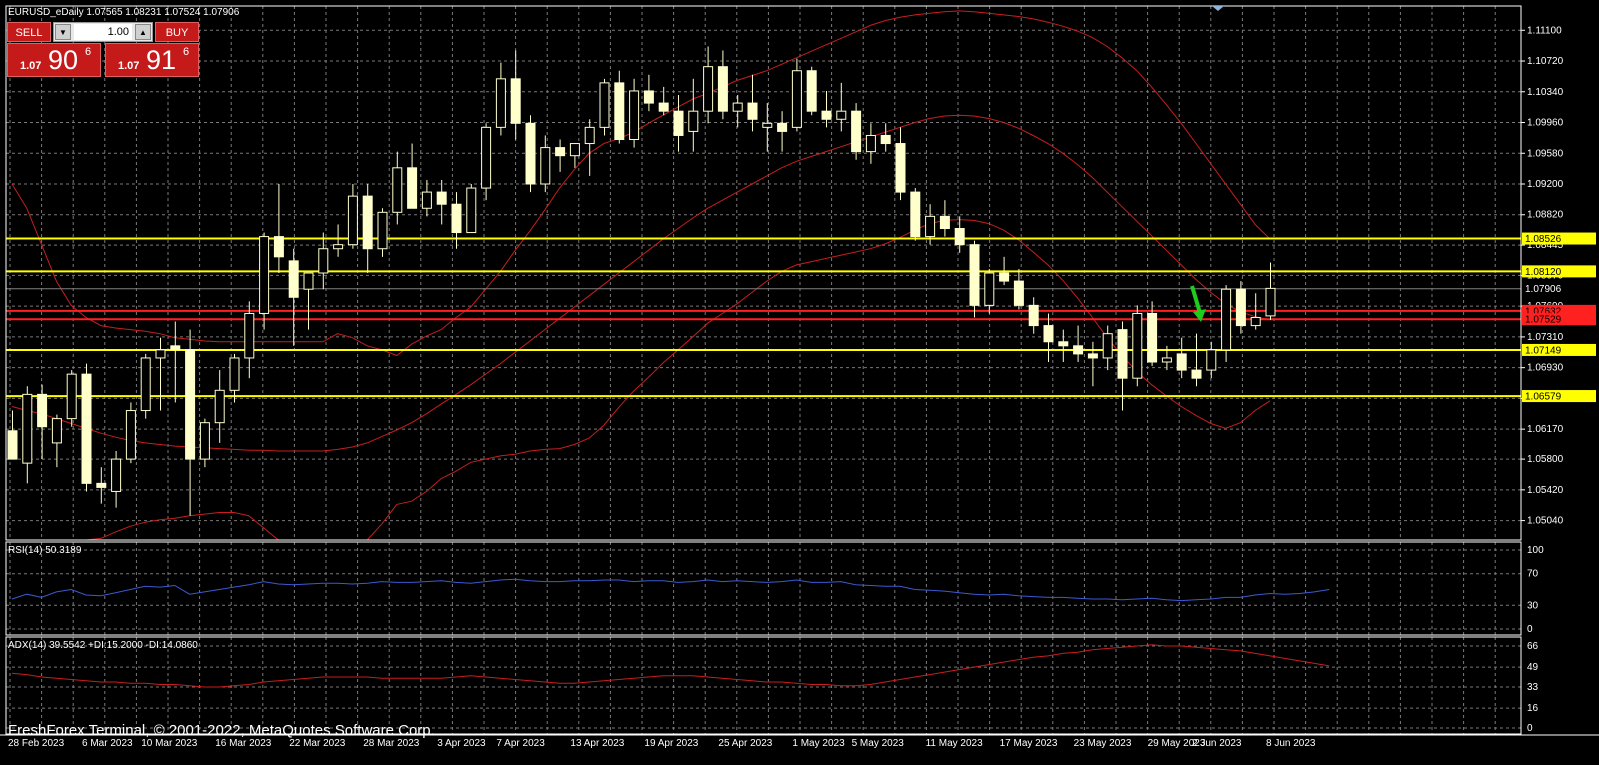  Describe the element at coordinates (36, 743) in the screenshot. I see `date-label: 28 Feb 2023` at that location.